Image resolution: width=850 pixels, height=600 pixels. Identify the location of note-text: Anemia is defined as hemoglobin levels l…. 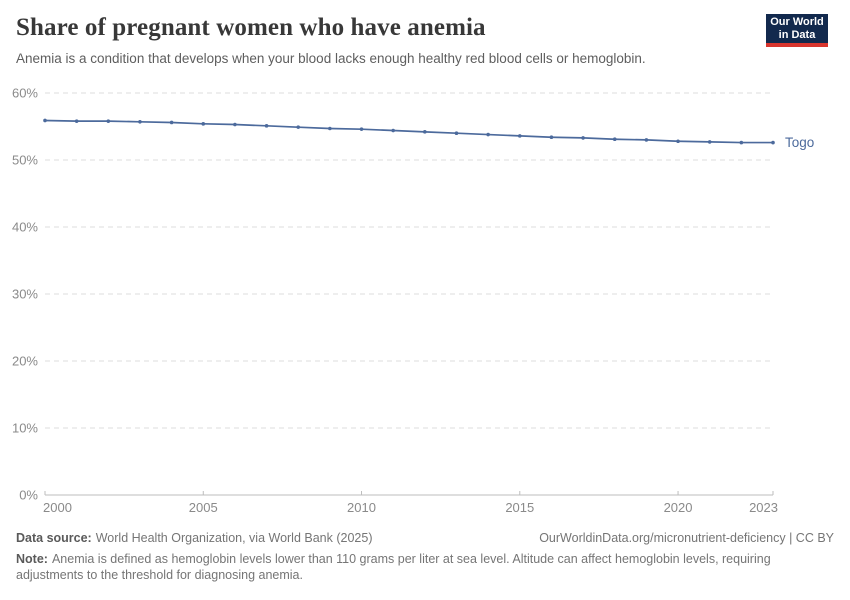
(393, 567).